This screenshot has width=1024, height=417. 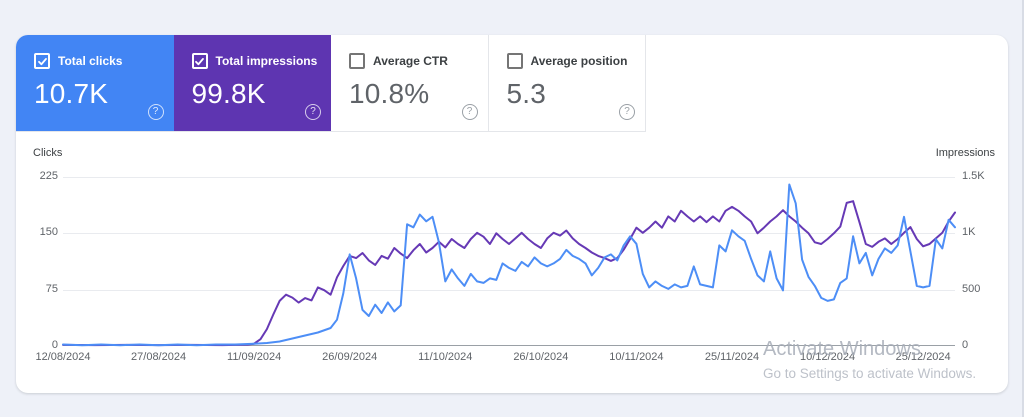 I want to click on right-axis-tick-label: 0, so click(x=965, y=345).